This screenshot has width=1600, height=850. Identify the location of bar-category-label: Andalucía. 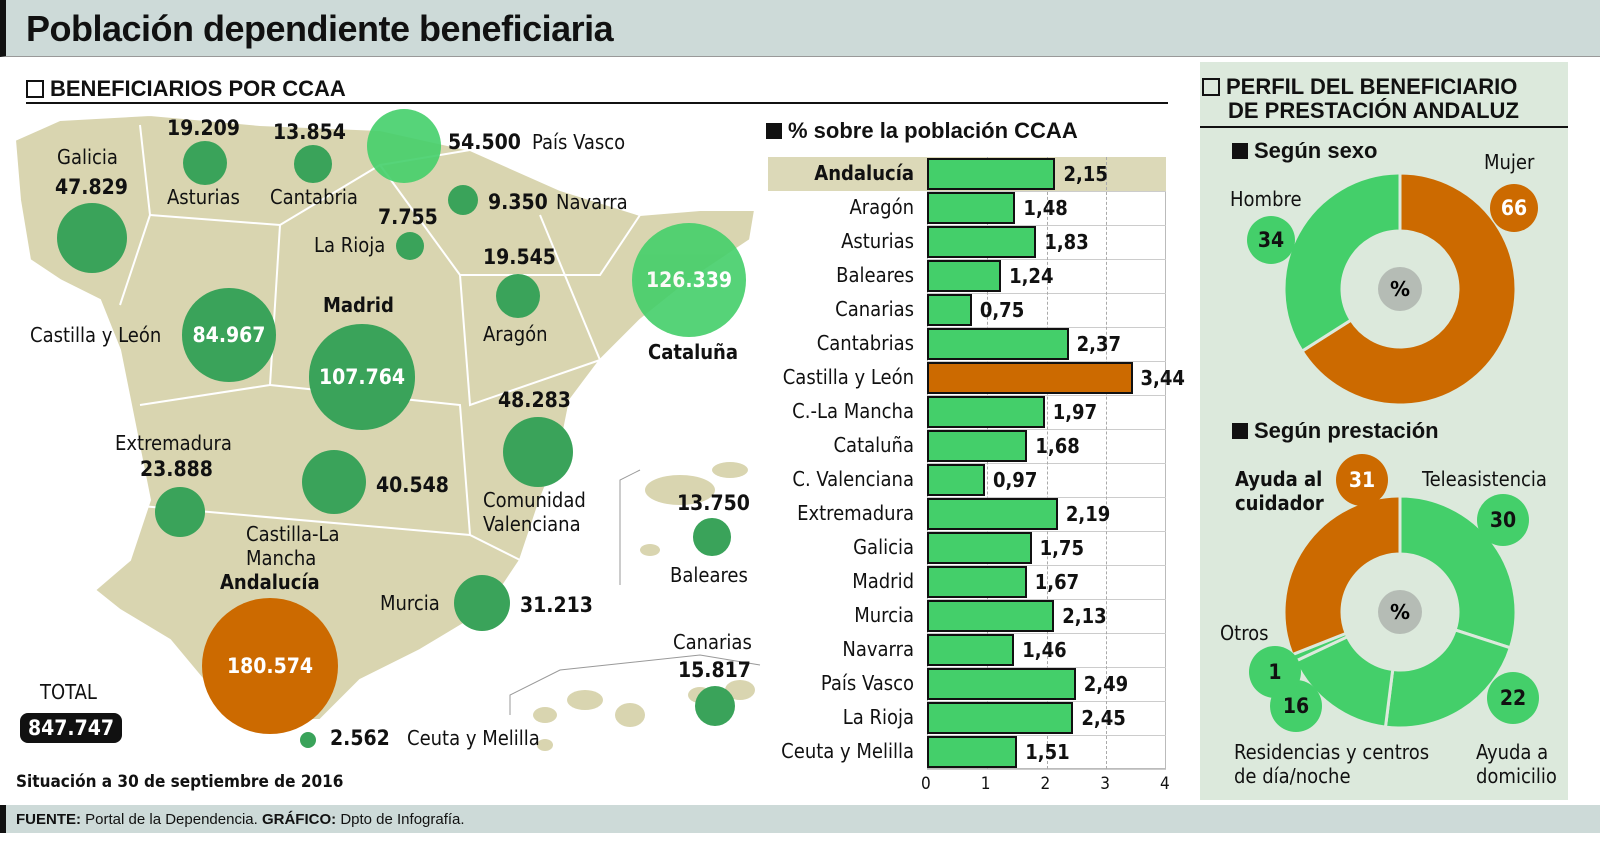
(864, 173).